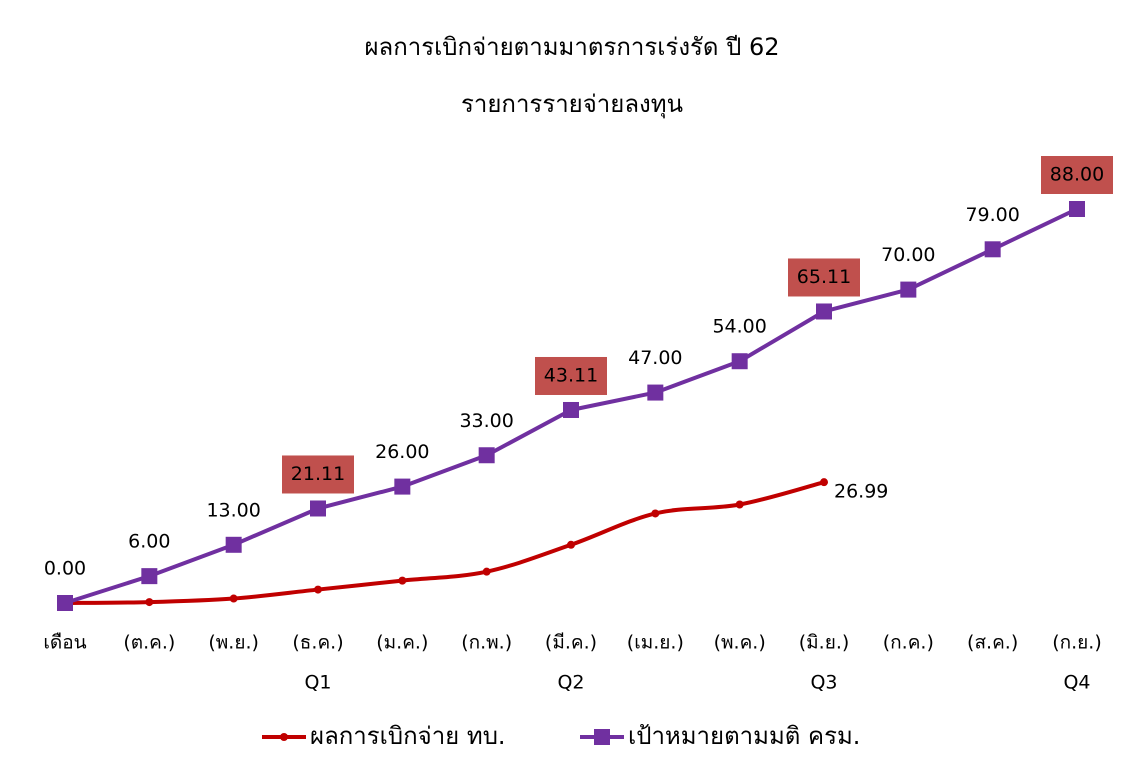 This screenshot has width=1144, height=771. Describe the element at coordinates (992, 643) in the screenshot. I see `x-tick-label: (ส.ค.)` at that location.